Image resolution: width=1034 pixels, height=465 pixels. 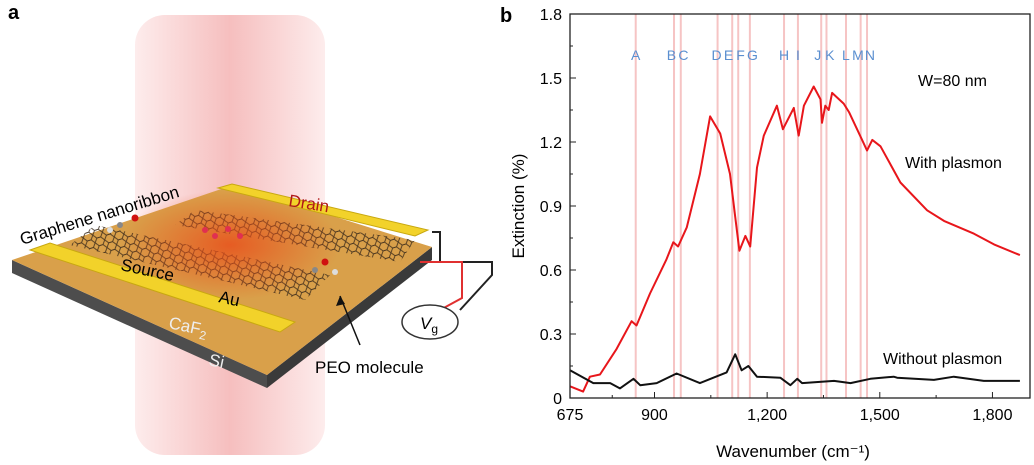 What do you see at coordinates (683, 55) in the screenshot?
I see `mode-label-C: C` at bounding box center [683, 55].